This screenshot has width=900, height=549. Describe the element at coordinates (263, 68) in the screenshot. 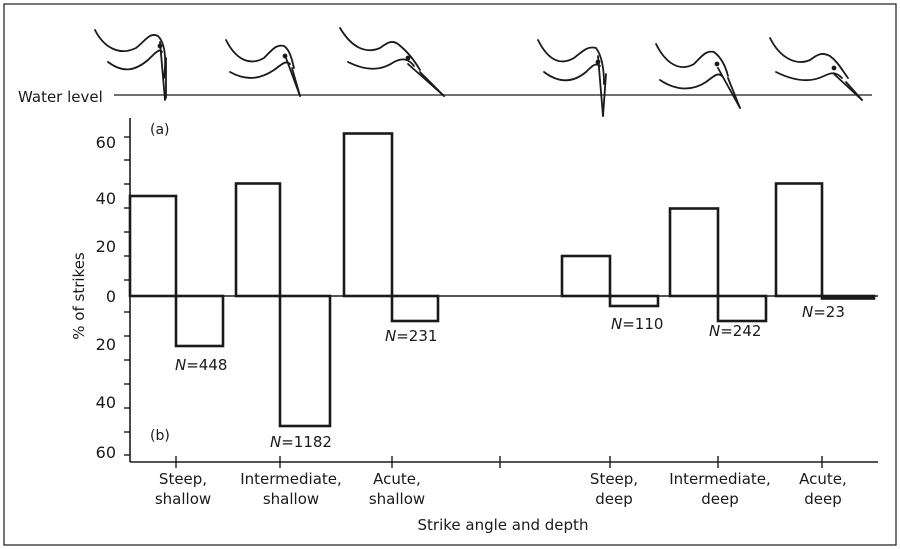

I see `heron-intermediate-shallow` at that location.